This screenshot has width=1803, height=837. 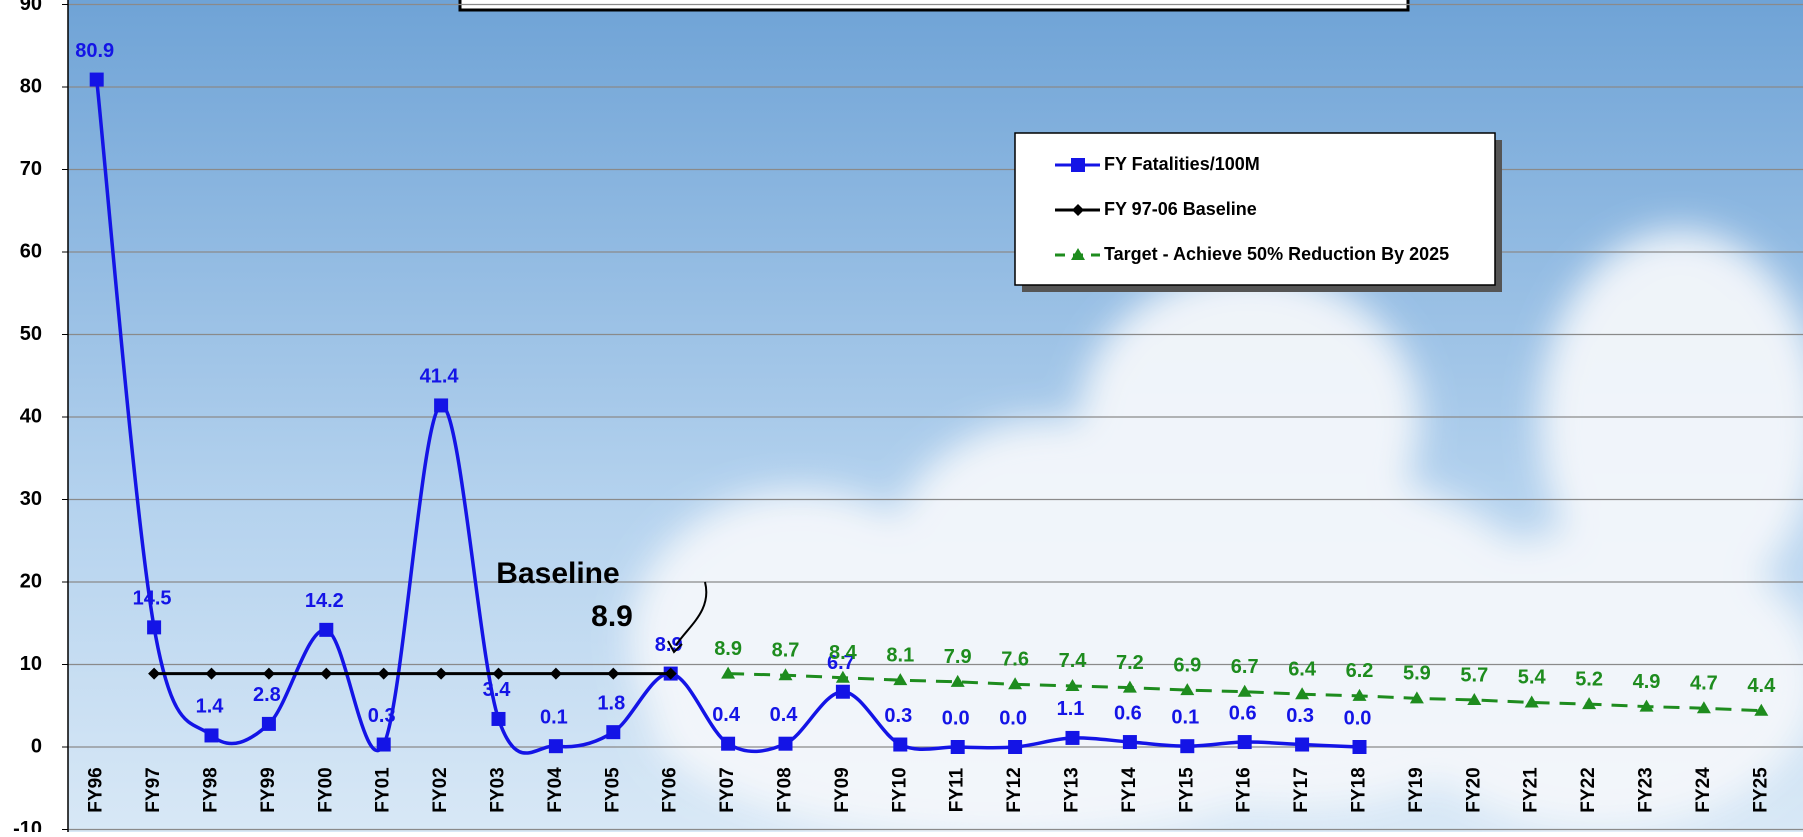 I want to click on x-tick-label: FY22, so click(x=1588, y=789).